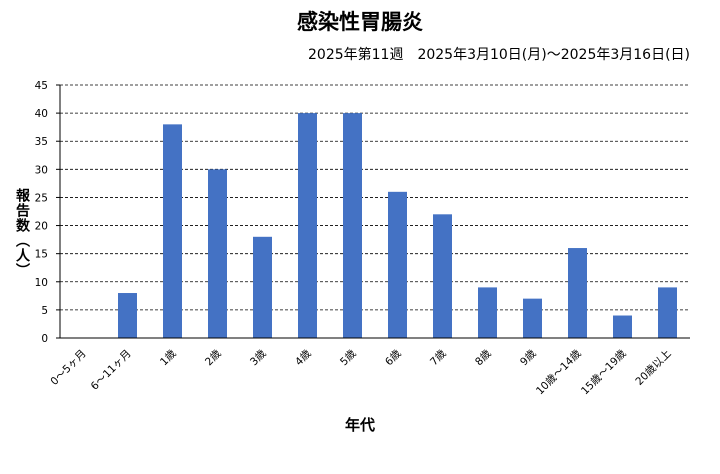 Image resolution: width=720 pixels, height=474 pixels. Describe the element at coordinates (22, 233) in the screenshot. I see `y-axis-label: 報告数（人）` at that location.